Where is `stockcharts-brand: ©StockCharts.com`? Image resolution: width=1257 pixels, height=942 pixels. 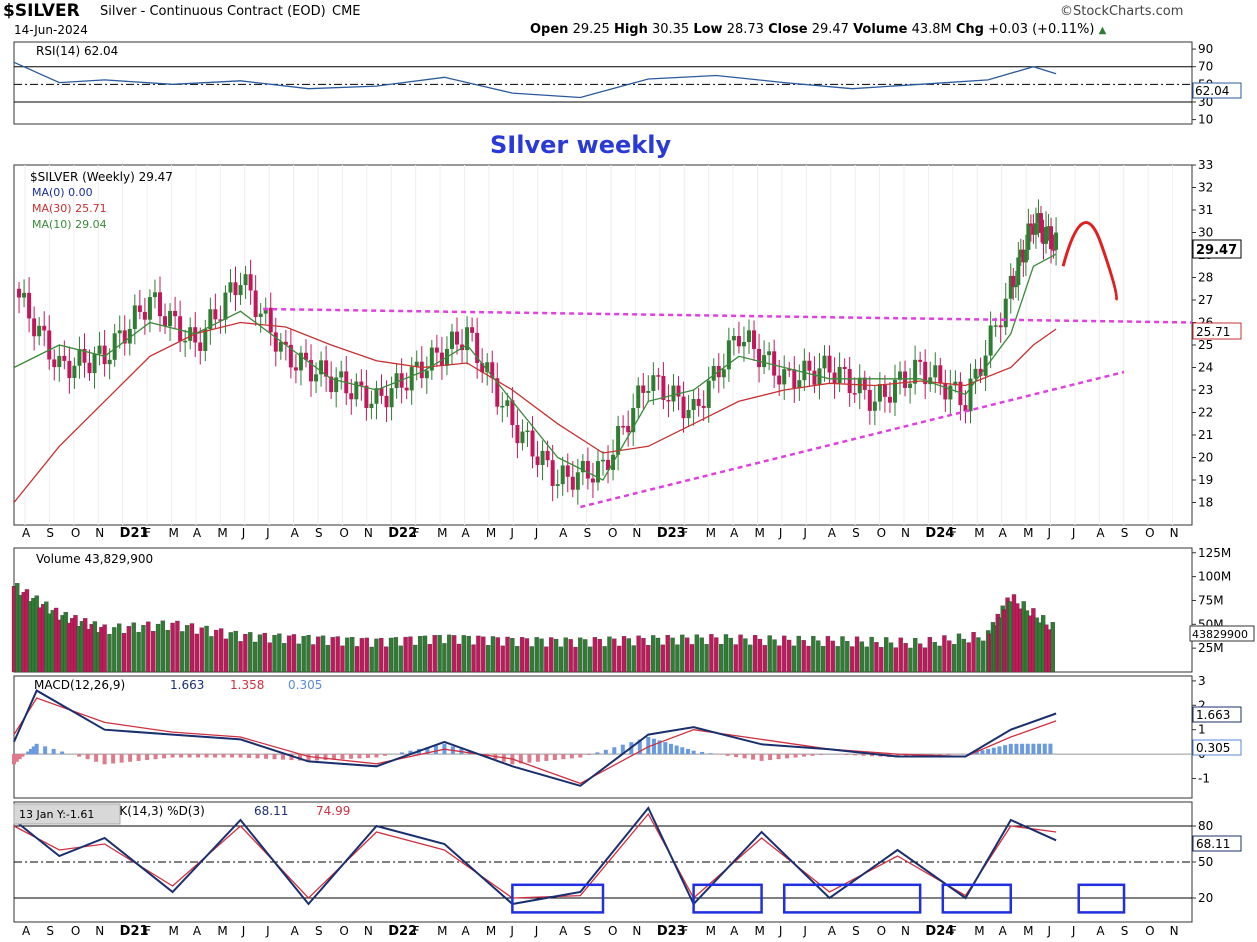 stockcharts-brand: ©StockCharts.com is located at coordinates (1122, 11).